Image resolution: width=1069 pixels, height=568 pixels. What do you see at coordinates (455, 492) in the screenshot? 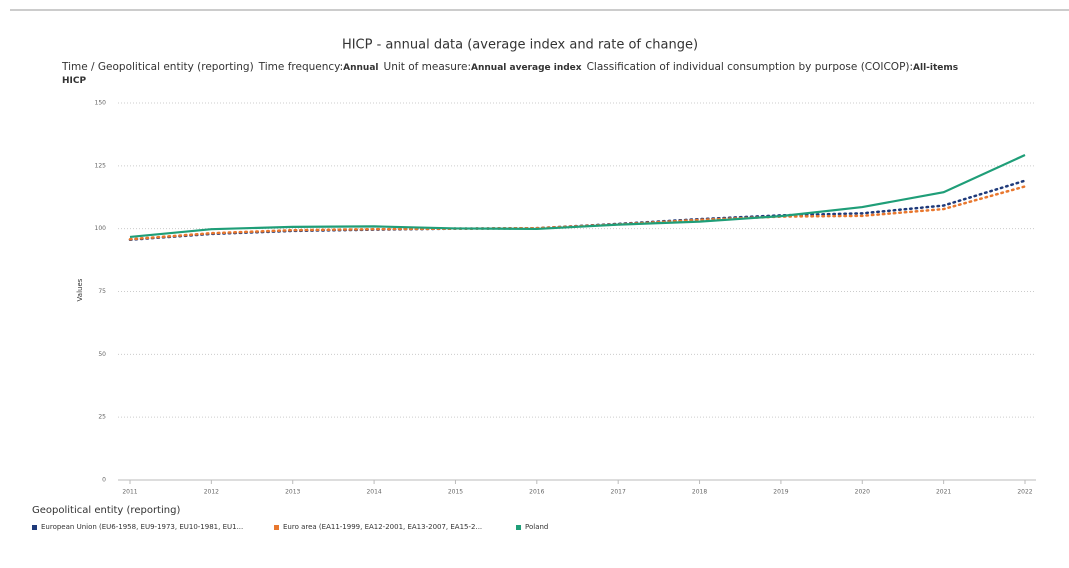
I see `x-tick-label: 2015` at bounding box center [455, 492].